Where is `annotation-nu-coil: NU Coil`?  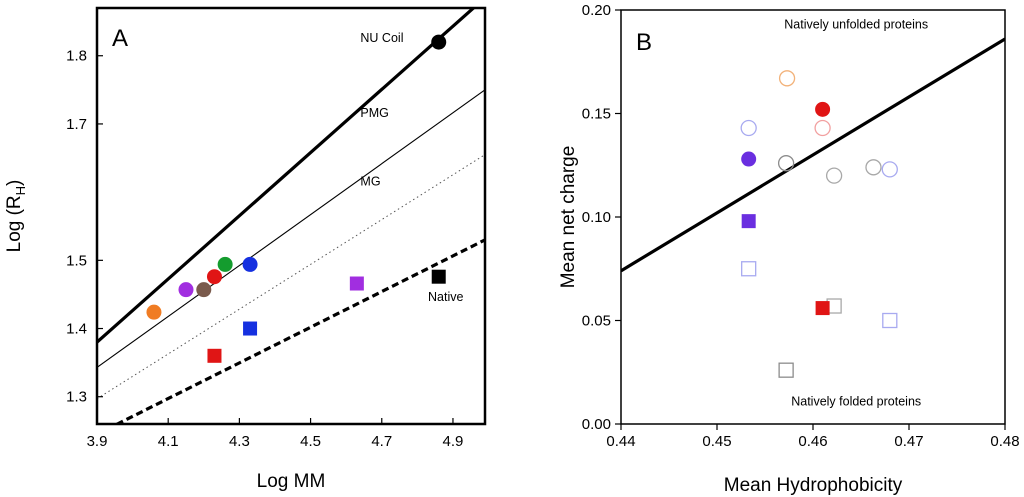 annotation-nu-coil: NU Coil is located at coordinates (381, 38).